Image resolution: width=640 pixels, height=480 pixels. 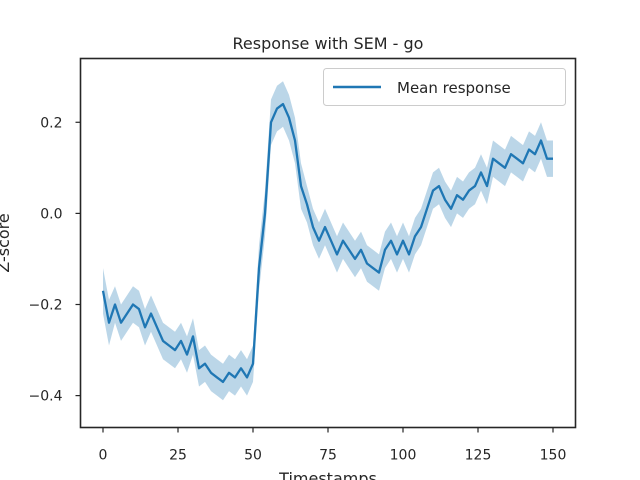 I want to click on y-tick-label: −0.4, so click(x=46, y=397).